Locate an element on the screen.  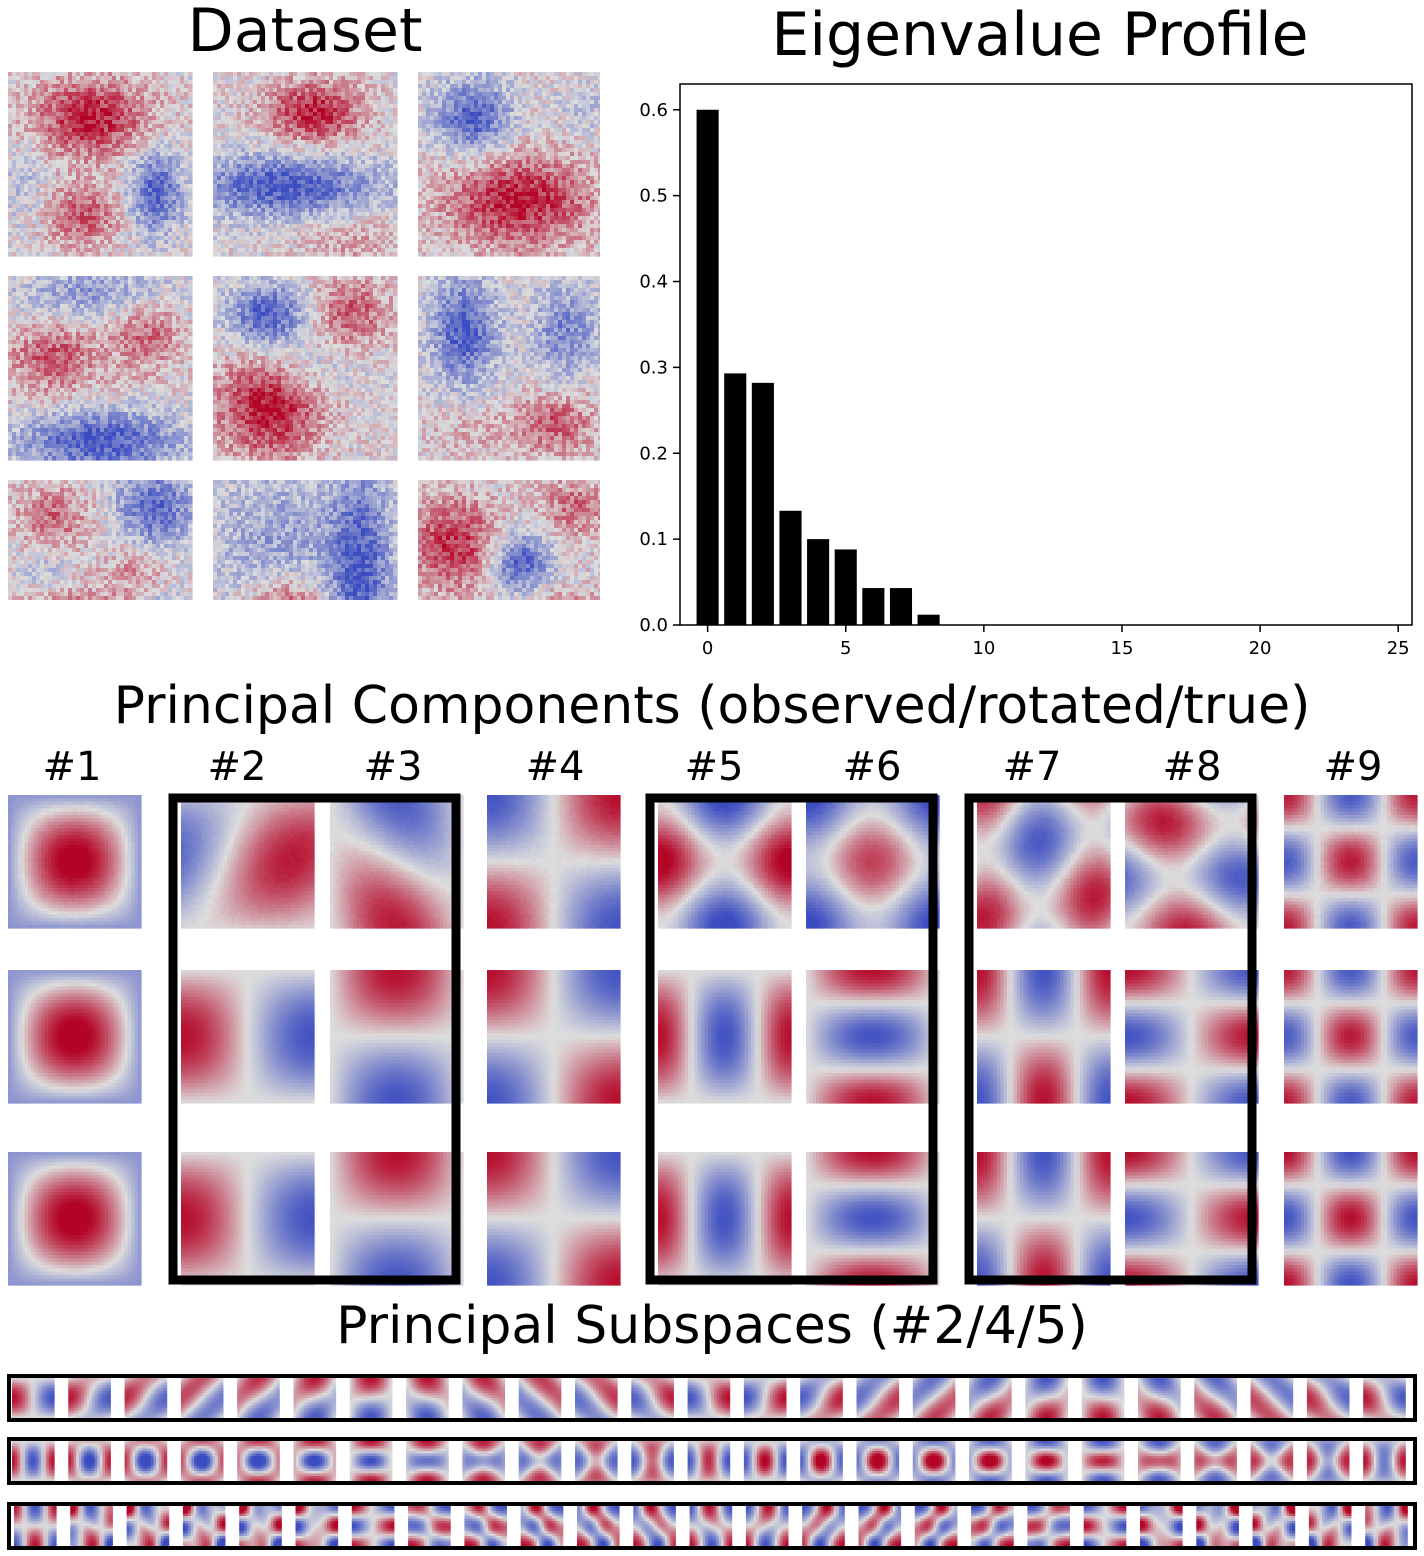
component-7-true is located at coordinates (1044, 1219).